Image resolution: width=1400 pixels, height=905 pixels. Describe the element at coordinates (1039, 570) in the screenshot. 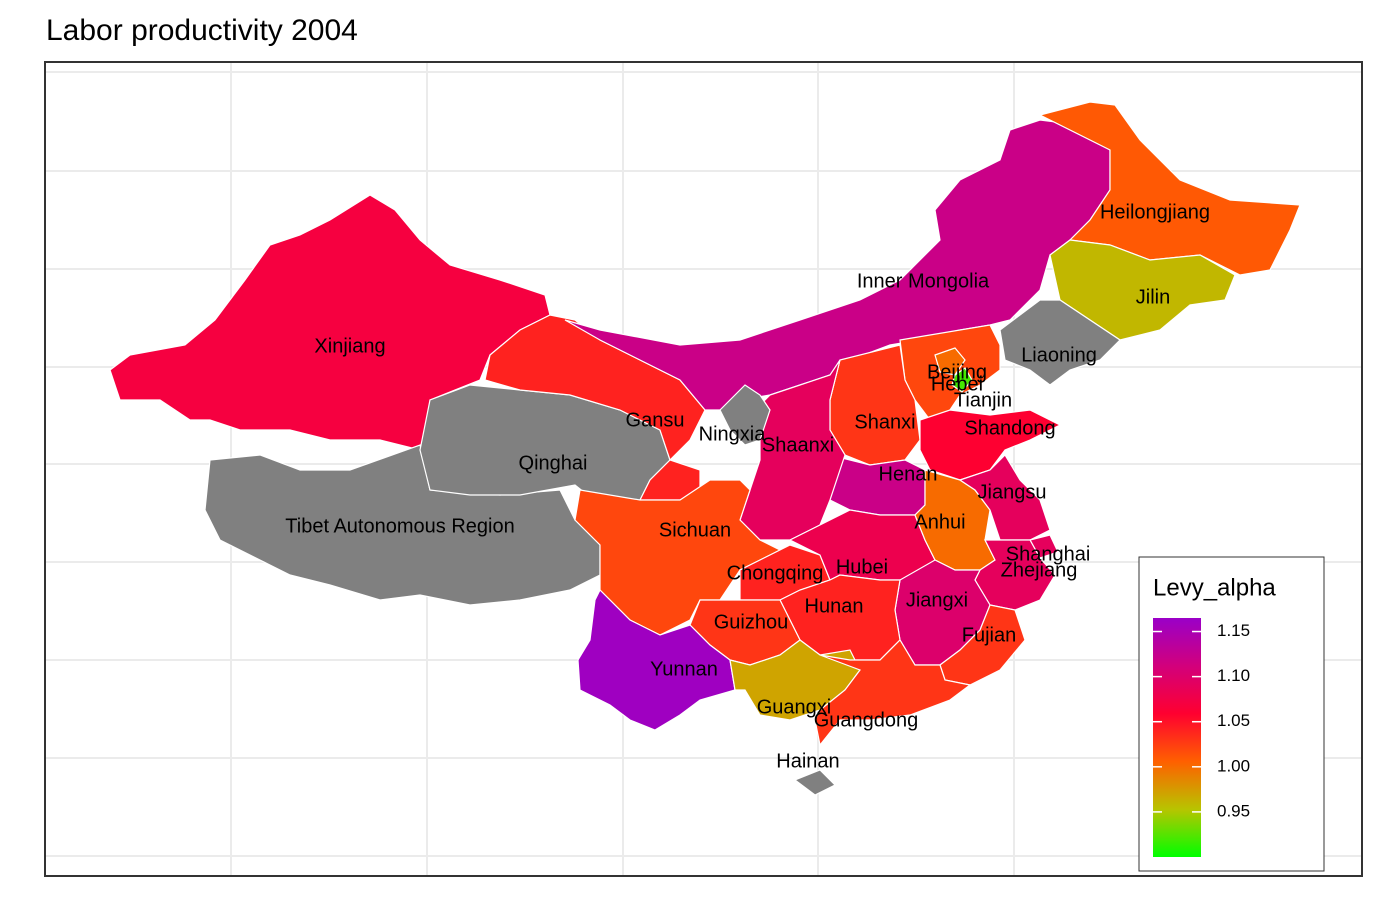

I see `region-label: Zhejiang` at that location.